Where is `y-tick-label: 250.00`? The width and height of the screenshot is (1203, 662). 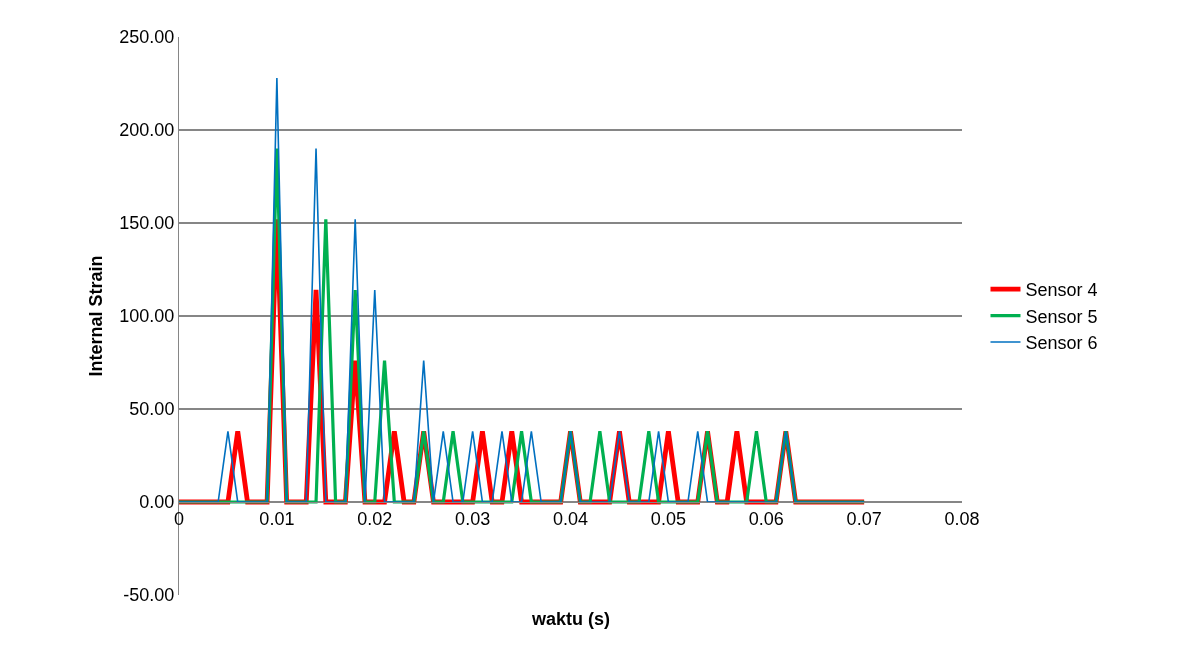 y-tick-label: 250.00 is located at coordinates (147, 37).